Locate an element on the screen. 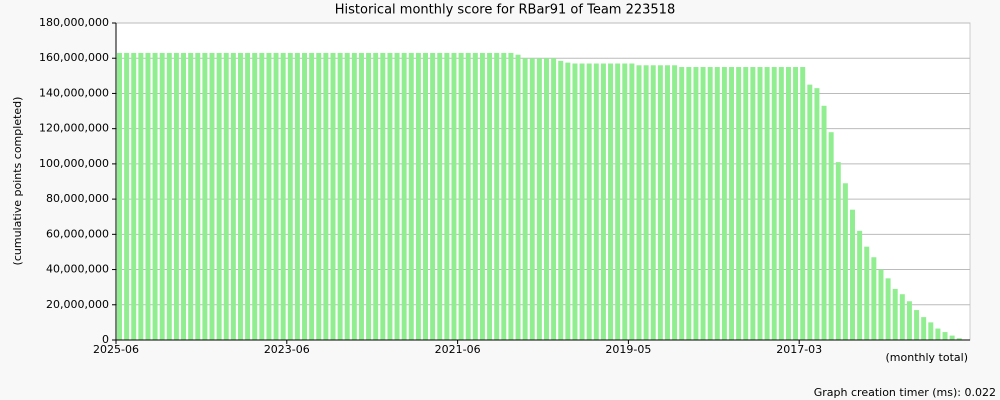 The height and width of the screenshot is (400, 1000). y-tick-label: 80,000,000 is located at coordinates (77, 198).